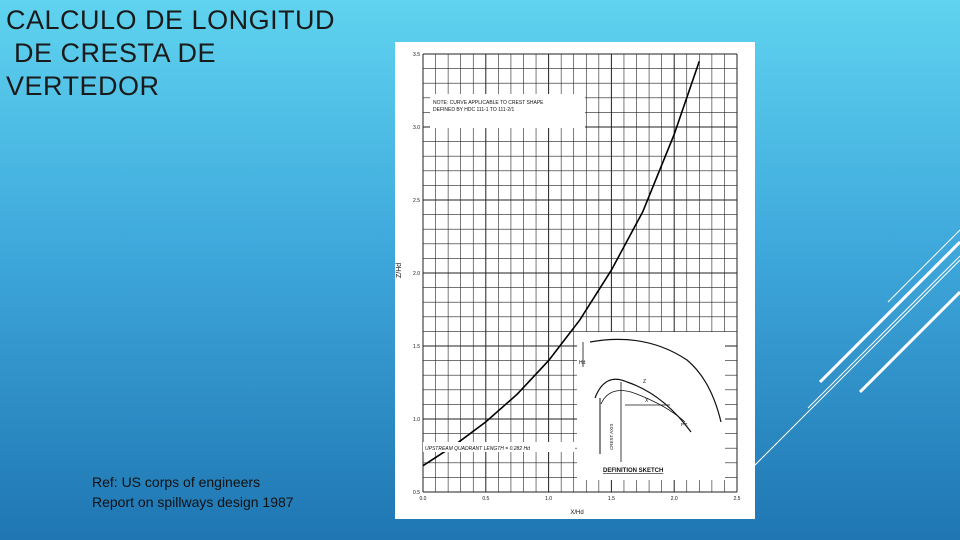  Describe the element at coordinates (416, 347) in the screenshot. I see `y-tick-label: 1.5` at that location.